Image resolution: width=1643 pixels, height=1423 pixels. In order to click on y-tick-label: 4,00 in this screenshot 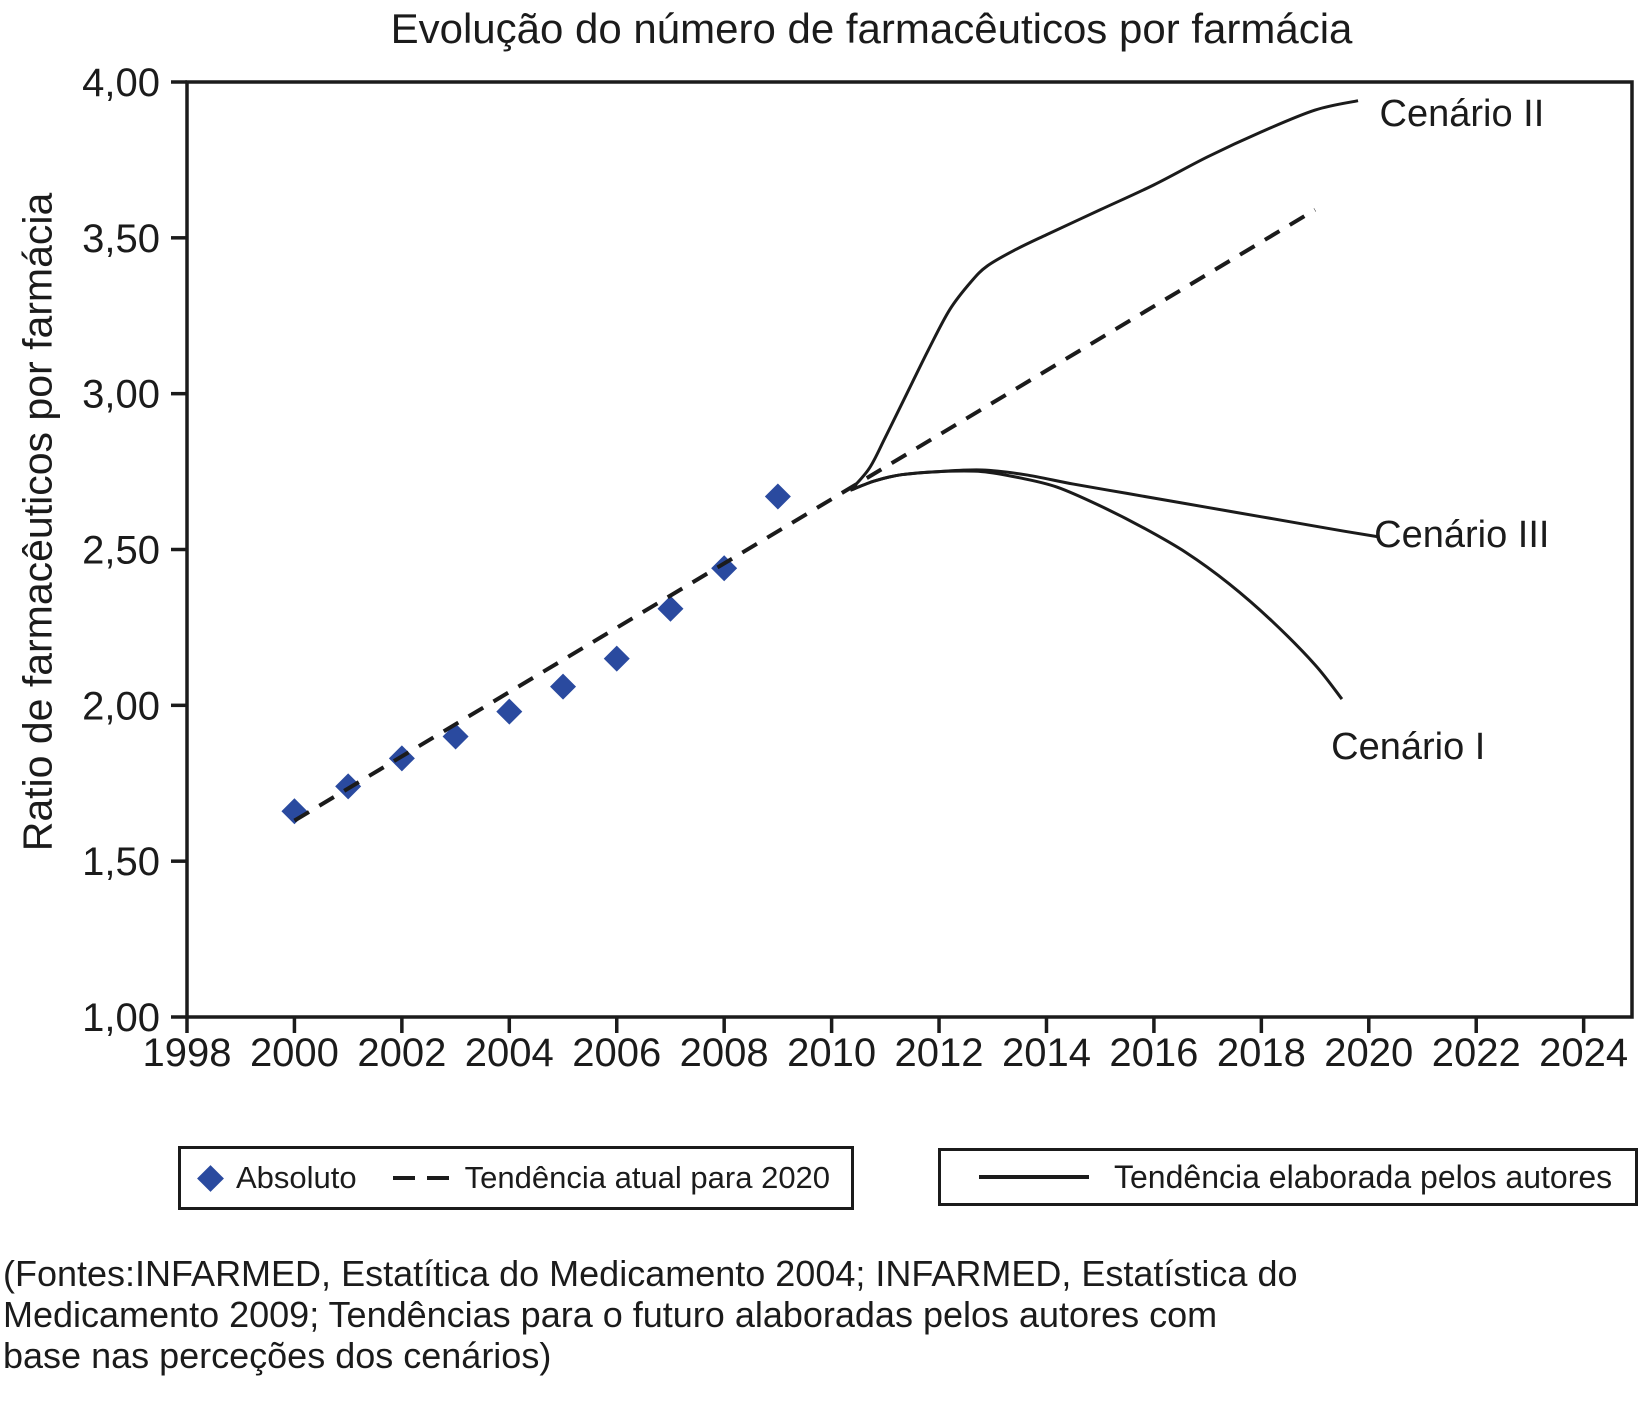, I will do `click(121, 83)`.